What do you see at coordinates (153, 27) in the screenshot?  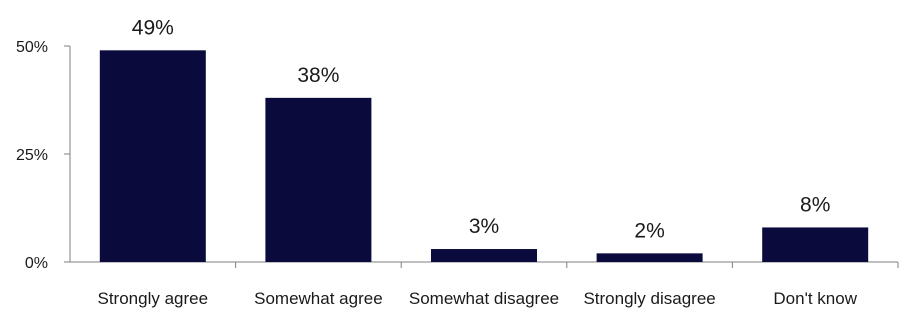 I see `data-label: 49%` at bounding box center [153, 27].